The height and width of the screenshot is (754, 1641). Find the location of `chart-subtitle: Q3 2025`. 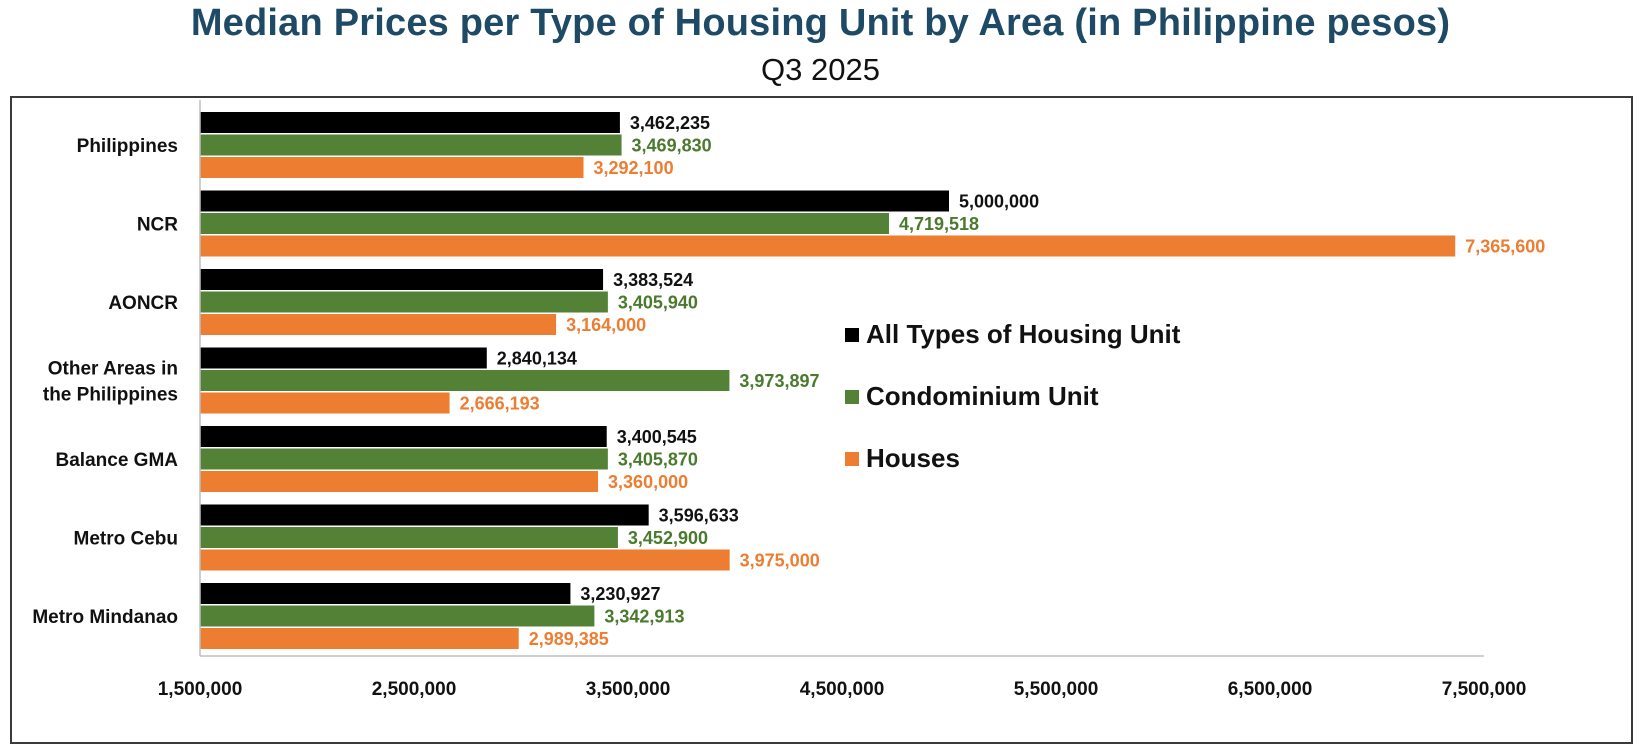

chart-subtitle: Q3 2025 is located at coordinates (820, 69).